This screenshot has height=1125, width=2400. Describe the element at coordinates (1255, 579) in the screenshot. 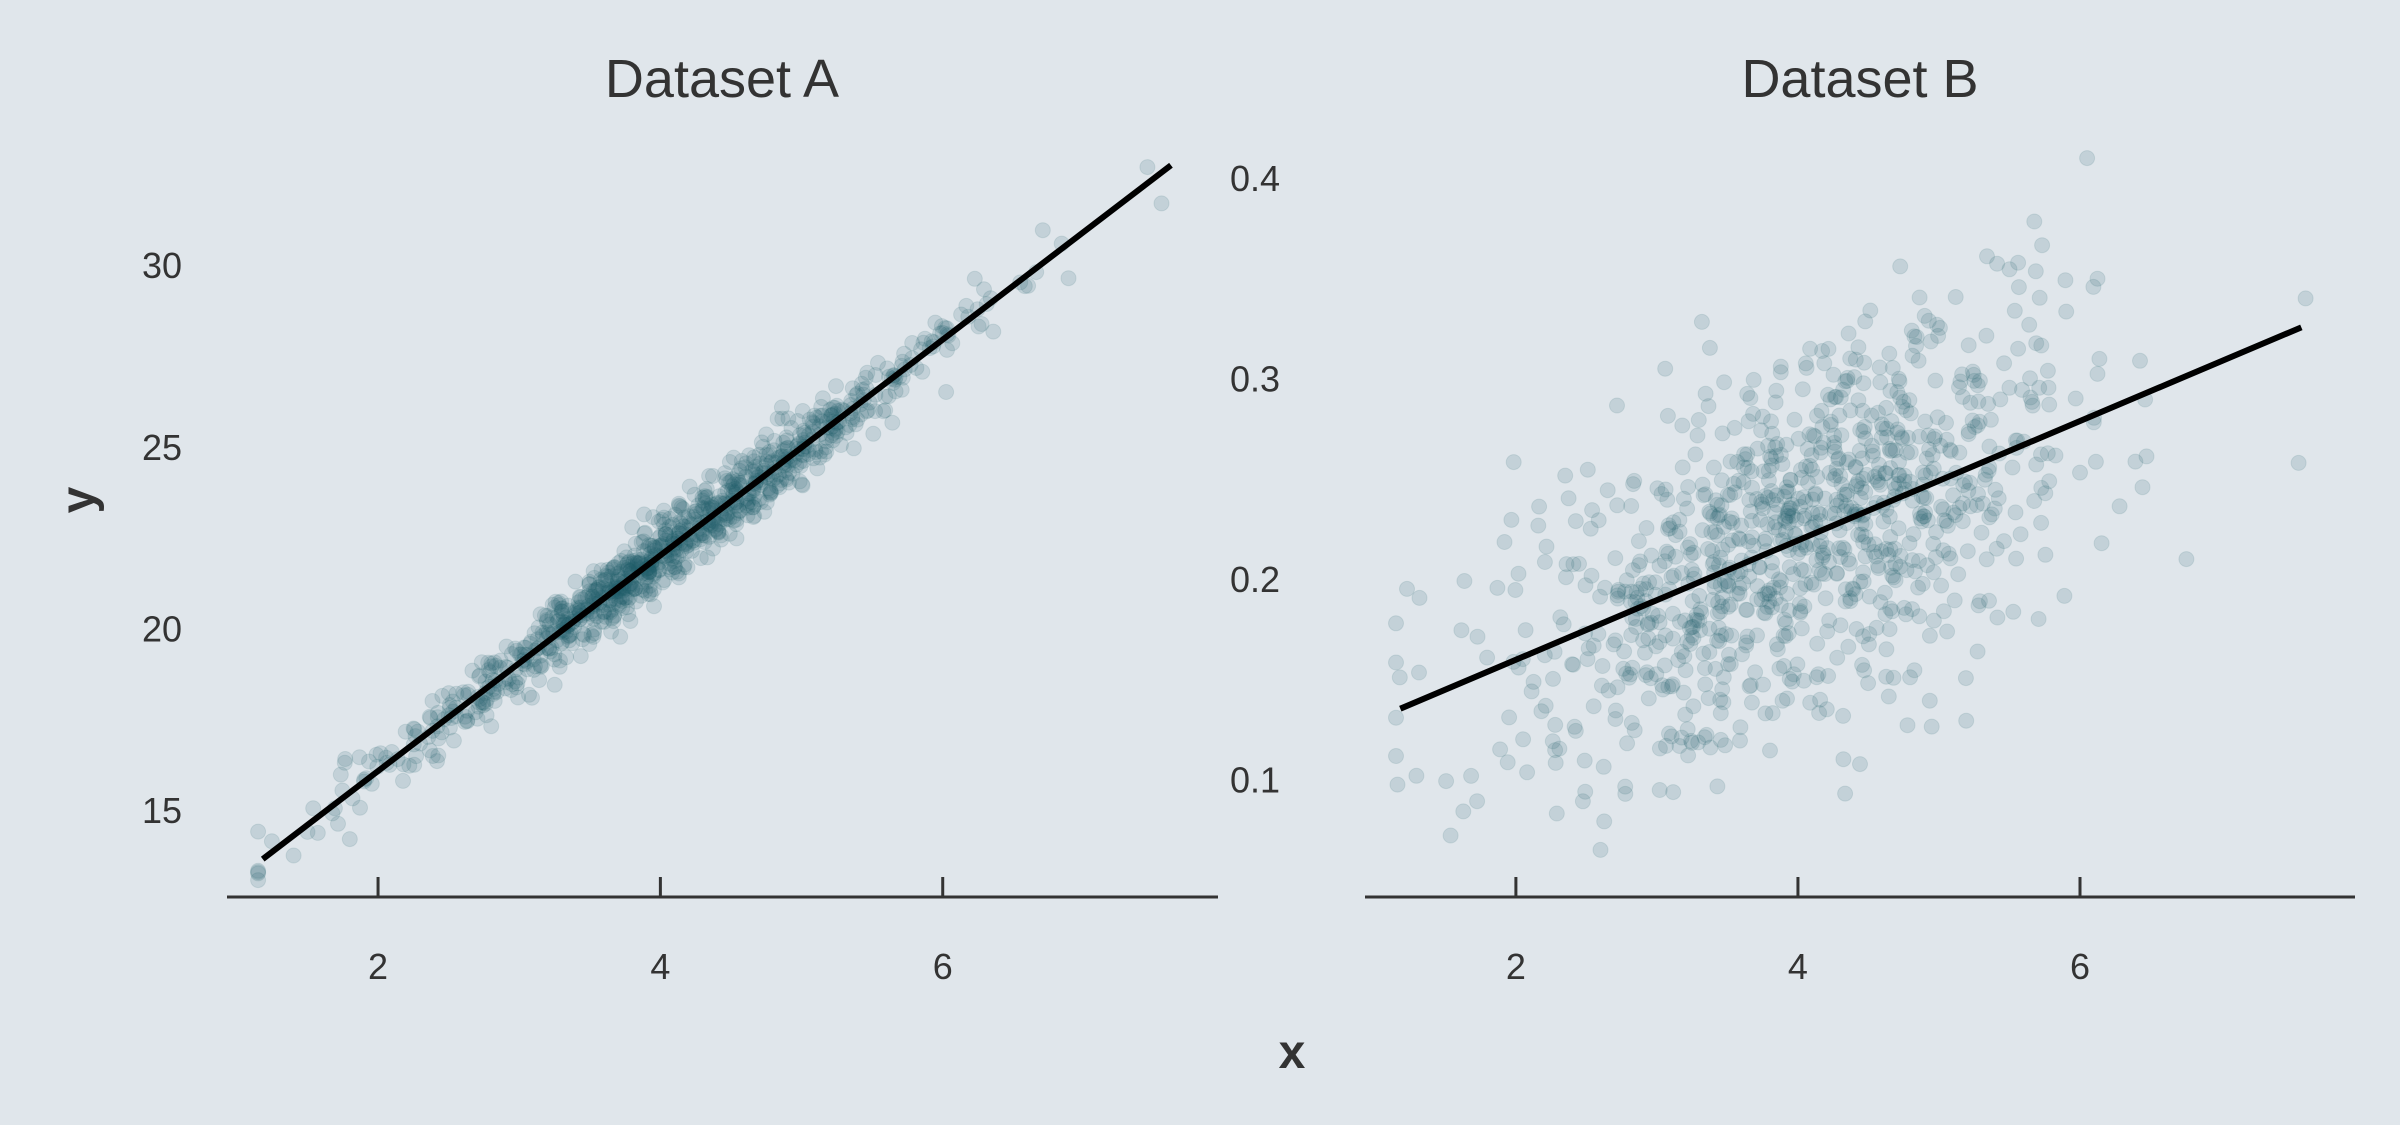

I see `y-tick-label: 0.2` at that location.